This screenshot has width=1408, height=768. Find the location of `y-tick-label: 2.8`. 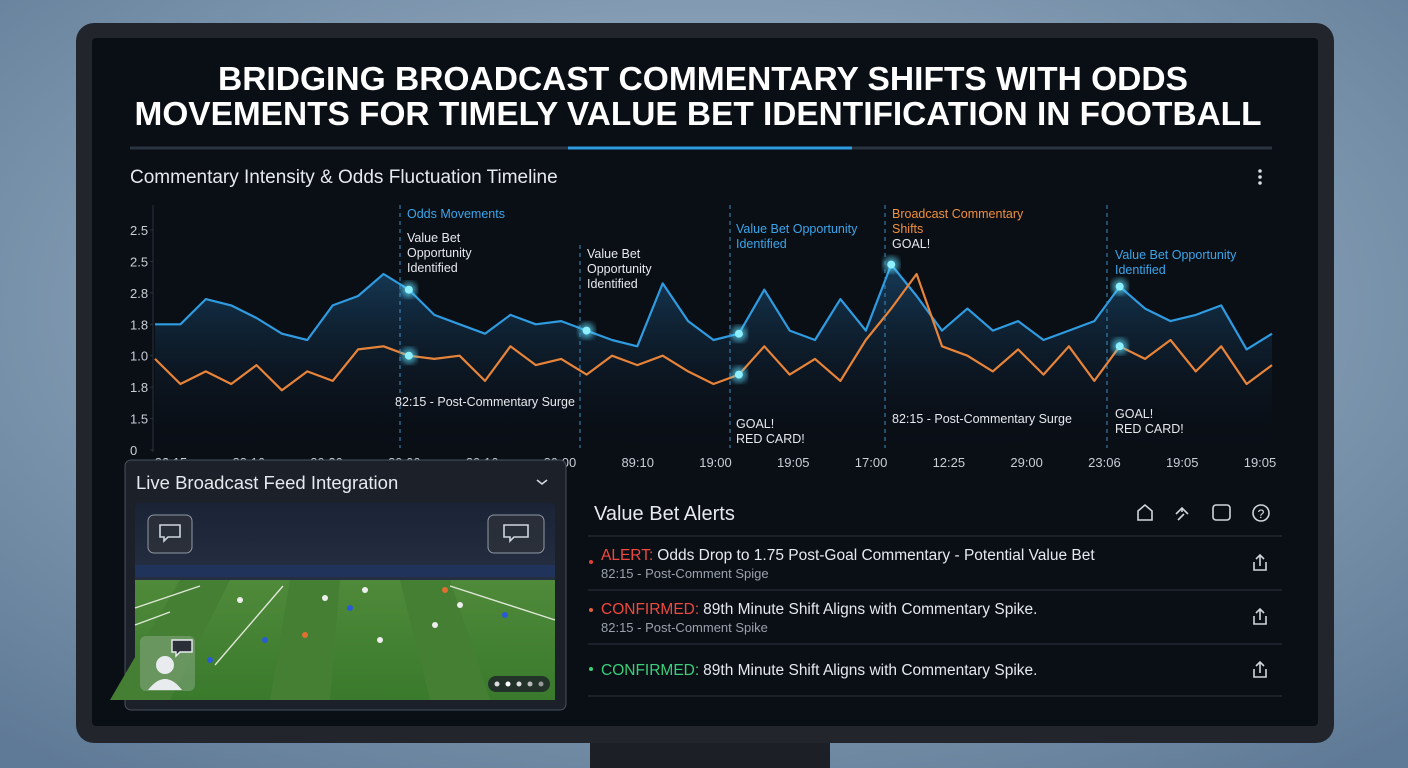

y-tick-label: 2.8 is located at coordinates (139, 293).